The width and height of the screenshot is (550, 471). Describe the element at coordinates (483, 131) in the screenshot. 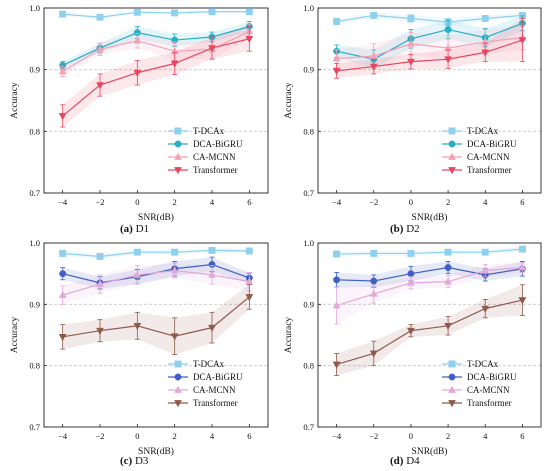

I see `legend-label: T-DCAx` at that location.